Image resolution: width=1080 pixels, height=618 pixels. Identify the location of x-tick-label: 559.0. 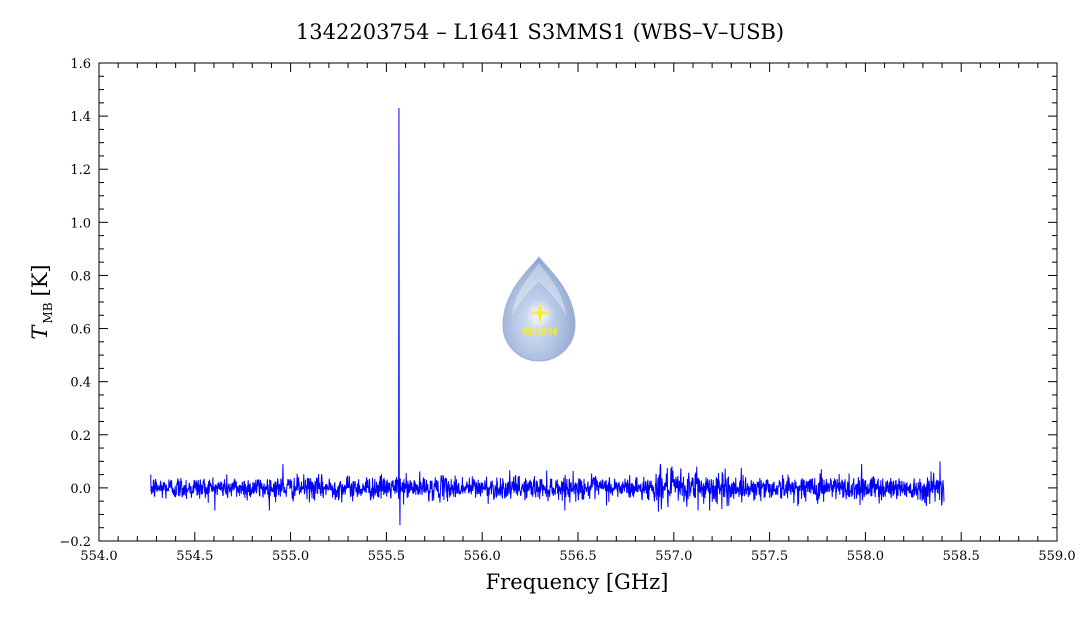
(1056, 556).